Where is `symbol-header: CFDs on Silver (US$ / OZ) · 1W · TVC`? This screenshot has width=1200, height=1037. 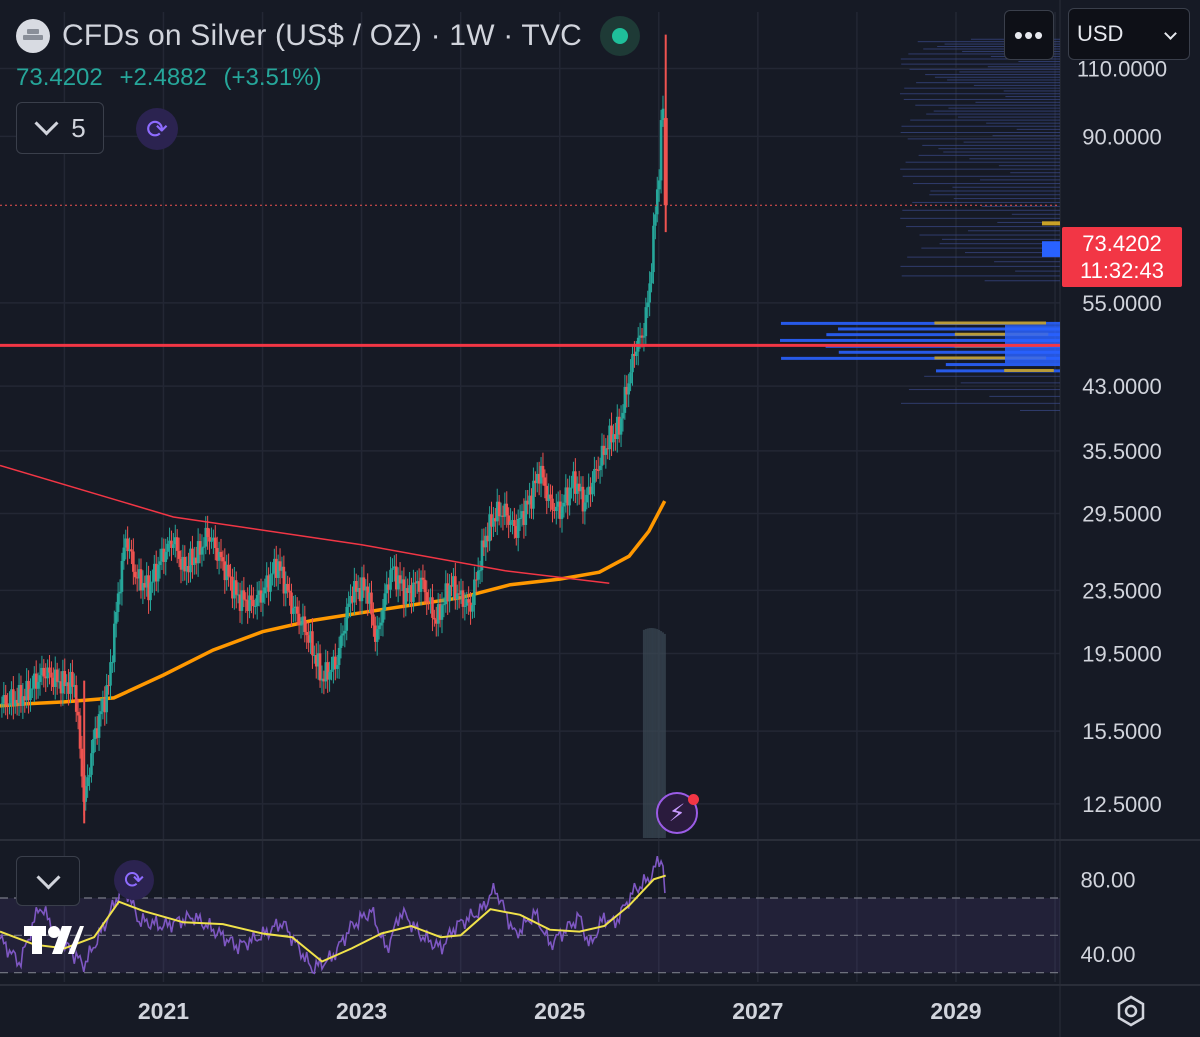
symbol-header: CFDs on Silver (US$ / OZ) · 1W · TVC is located at coordinates (328, 36).